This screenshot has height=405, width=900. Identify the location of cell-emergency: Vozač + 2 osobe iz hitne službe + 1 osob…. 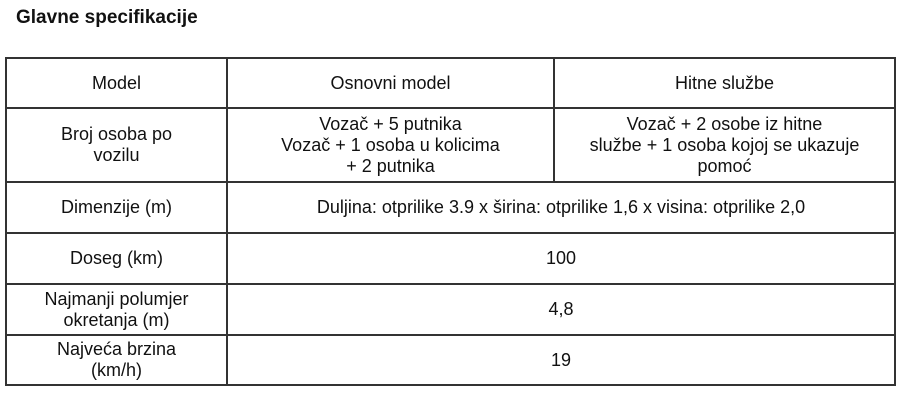
(724, 145).